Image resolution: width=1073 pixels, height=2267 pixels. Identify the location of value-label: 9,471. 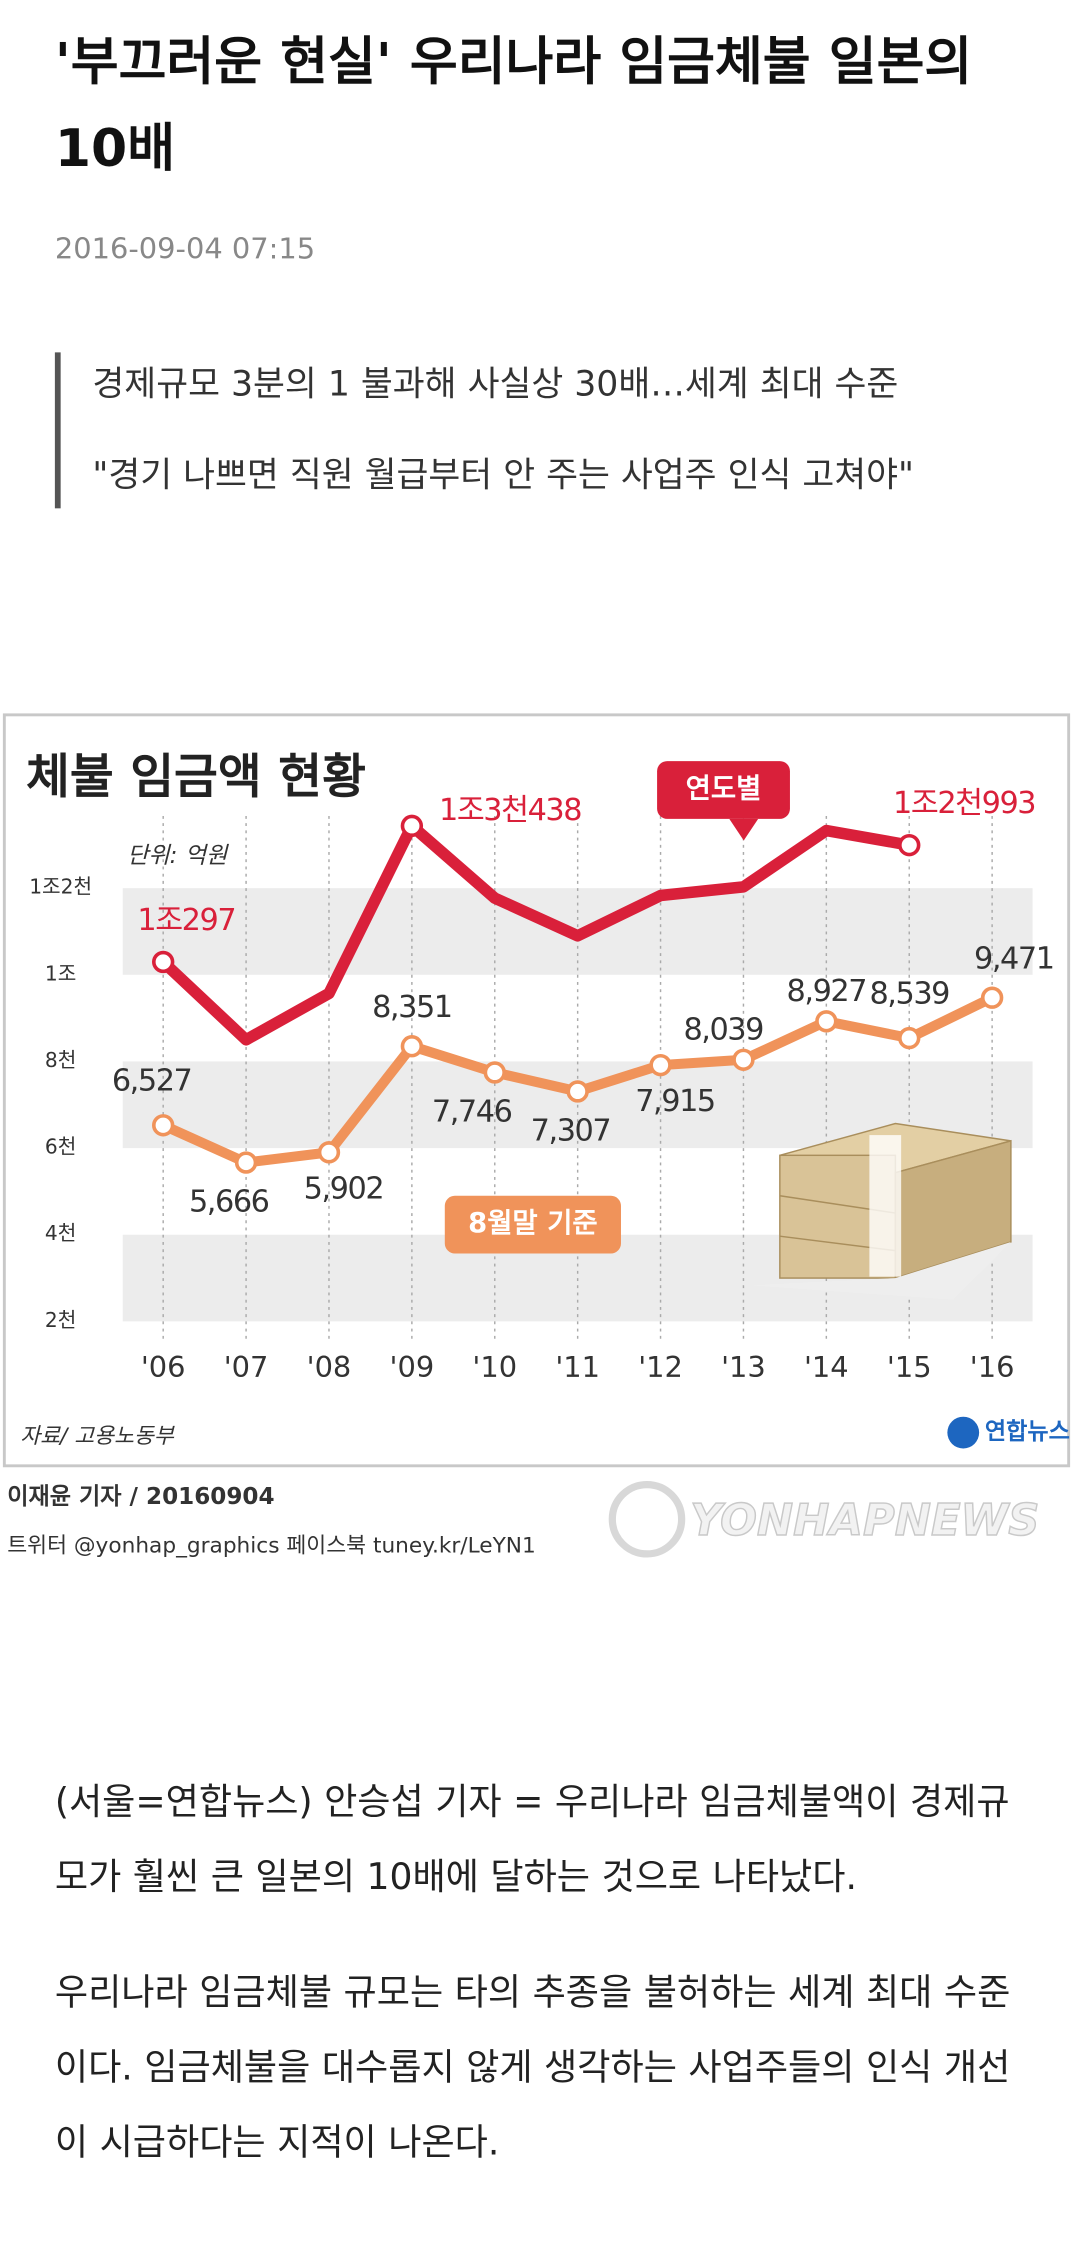
(1014, 959).